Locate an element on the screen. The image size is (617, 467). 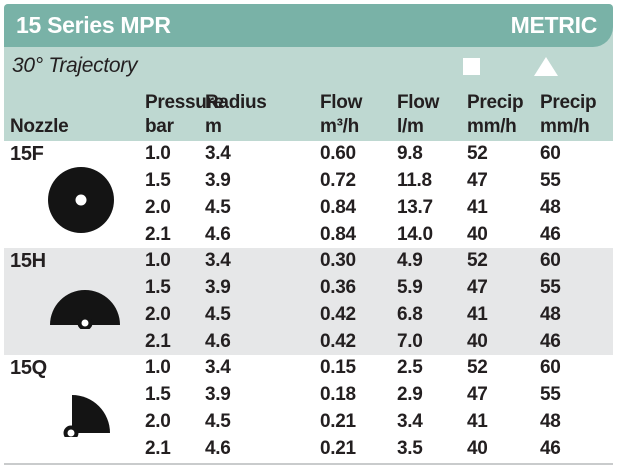
table-cell: 6.8 is located at coordinates (410, 314).